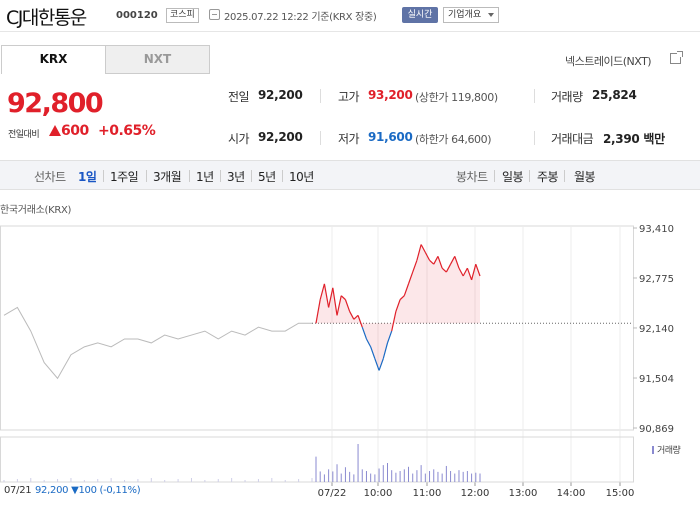 Image resolution: width=700 pixels, height=505 pixels. What do you see at coordinates (55, 103) in the screenshot?
I see `current-price: 92,800` at bounding box center [55, 103].